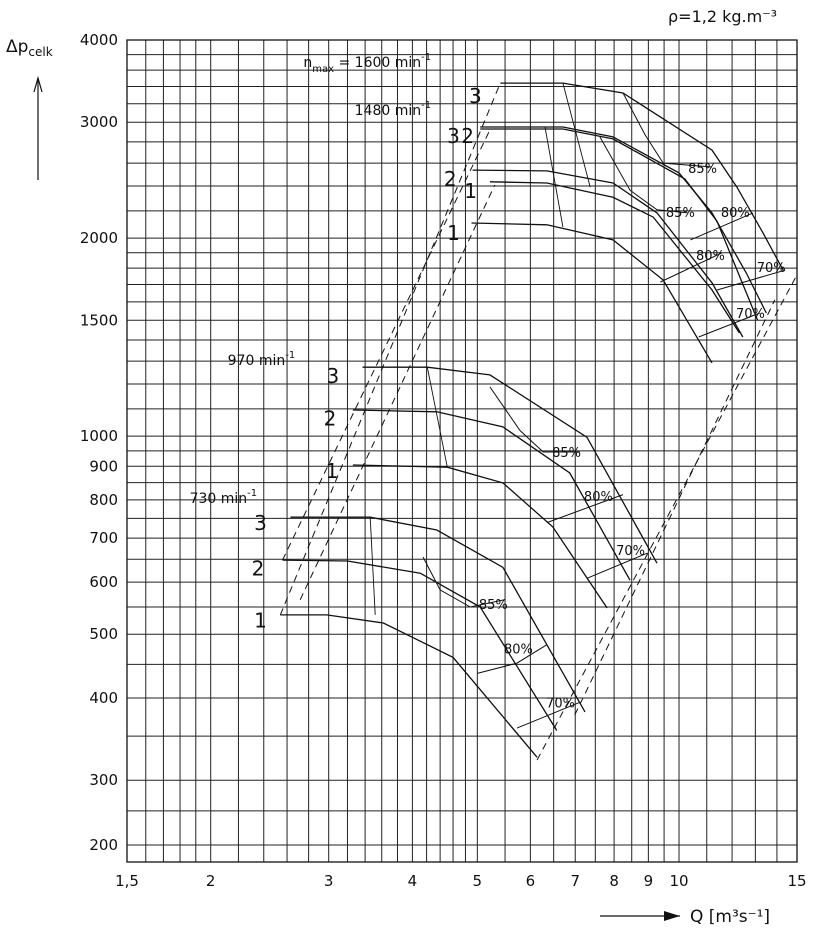  I want to click on y-tick-label: 800, so click(103, 500).